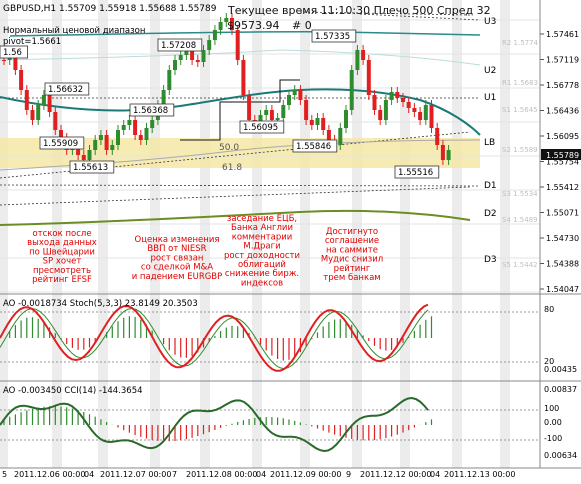  Describe the element at coordinates (62, 262) in the screenshot. I see `news-annotation: SP хочет` at that location.